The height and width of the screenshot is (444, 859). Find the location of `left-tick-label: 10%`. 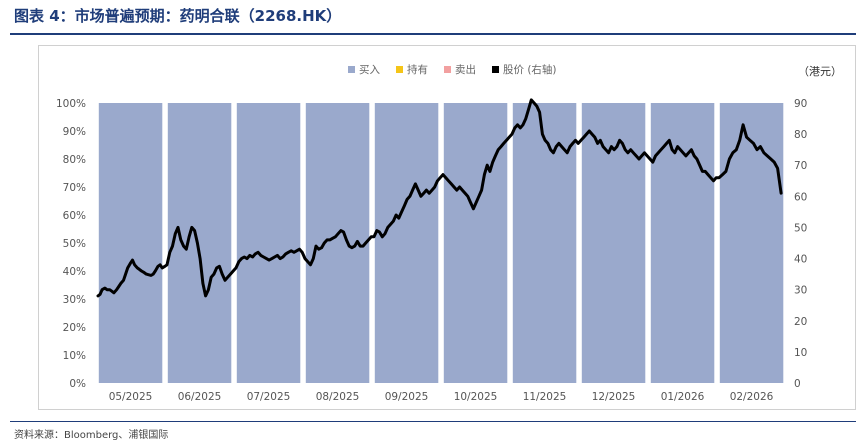

left-tick-label: 10% is located at coordinates (74, 356).